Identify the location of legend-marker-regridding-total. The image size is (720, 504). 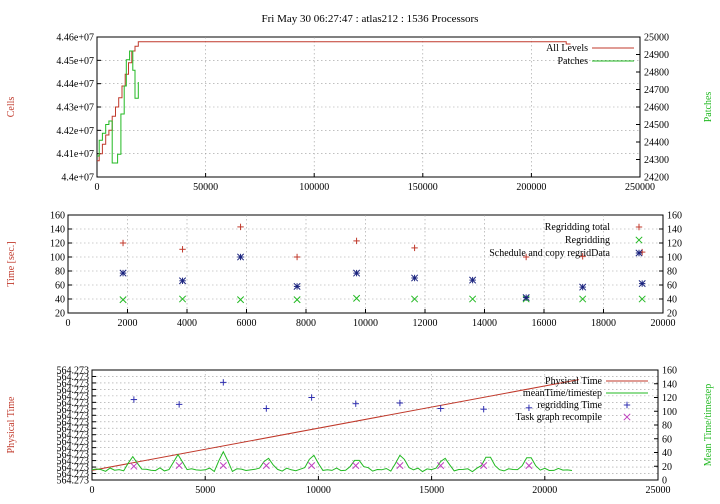
(639, 227).